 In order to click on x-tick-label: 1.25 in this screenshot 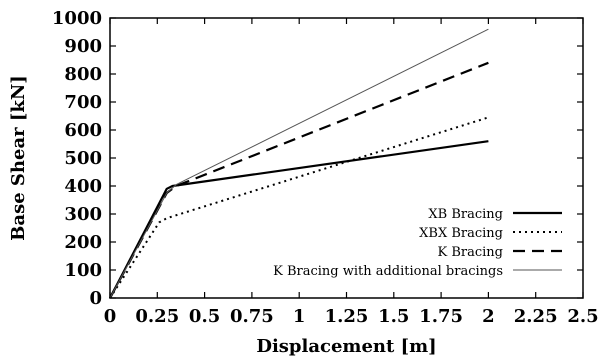, I will do `click(347, 316)`.